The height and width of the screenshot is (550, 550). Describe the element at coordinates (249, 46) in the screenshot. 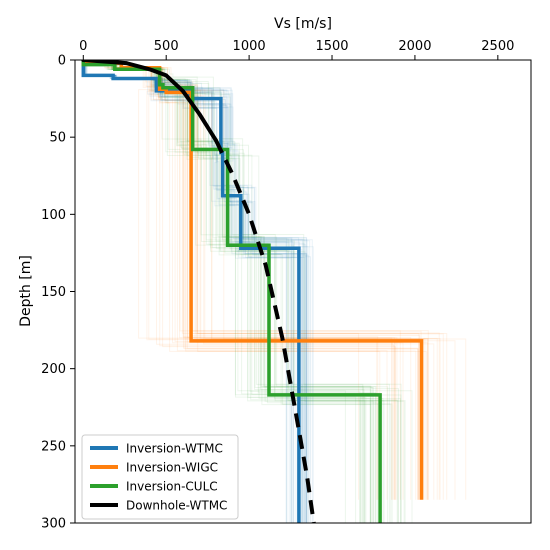

I see `x-tick-label: 1000` at that location.